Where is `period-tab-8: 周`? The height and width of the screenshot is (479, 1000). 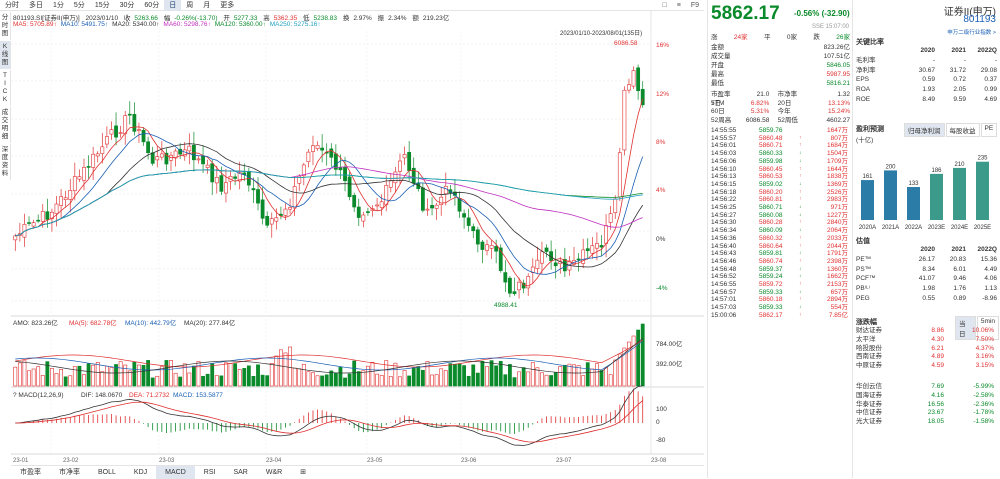
period-tab-8: 周 is located at coordinates (190, 5).